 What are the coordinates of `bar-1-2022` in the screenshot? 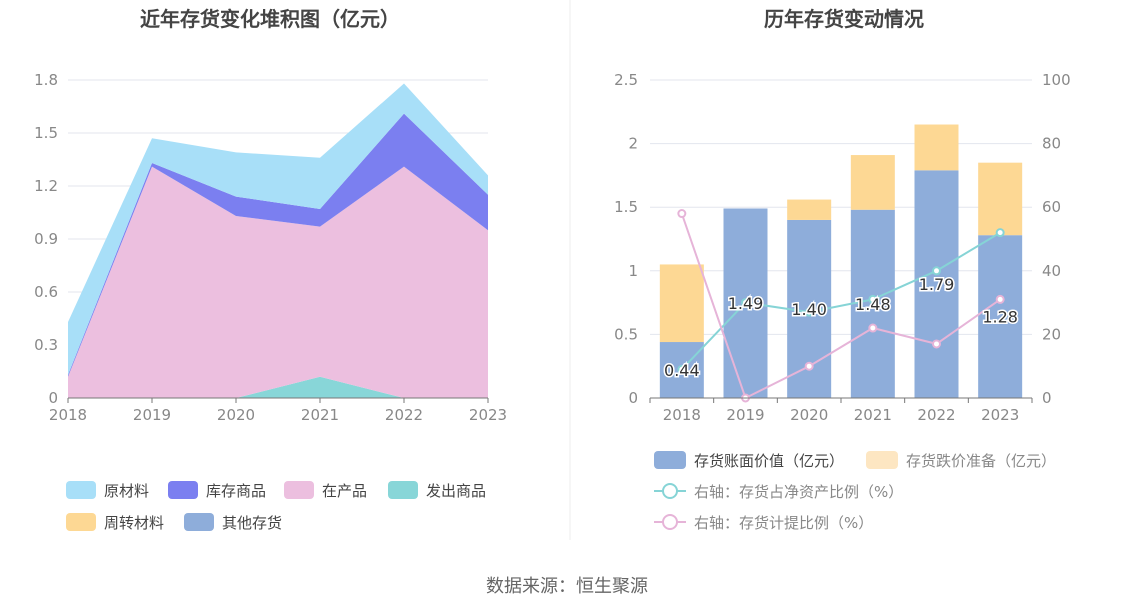 It's located at (936, 147).